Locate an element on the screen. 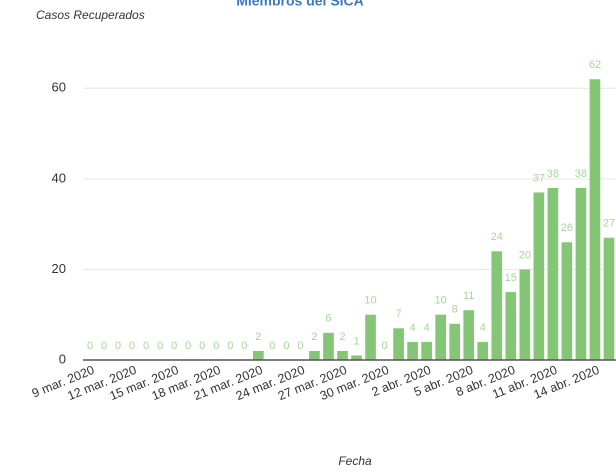 Image resolution: width=616 pixels, height=473 pixels. y-axis-title: Casos Recuperados is located at coordinates (90, 15).